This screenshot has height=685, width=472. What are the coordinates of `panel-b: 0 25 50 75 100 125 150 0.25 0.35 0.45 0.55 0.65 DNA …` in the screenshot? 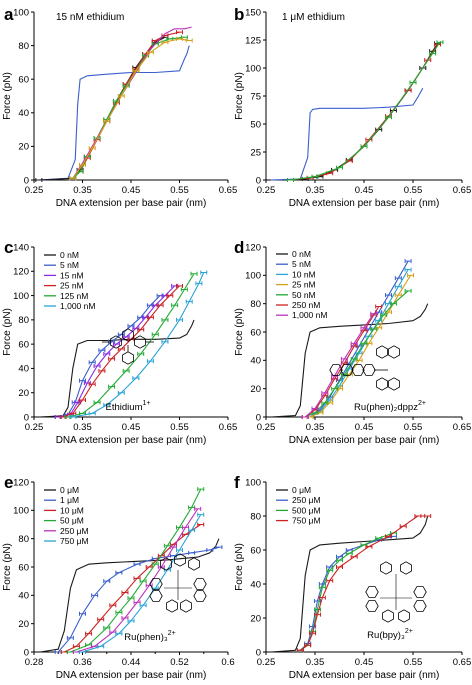 It's located at (352, 107).